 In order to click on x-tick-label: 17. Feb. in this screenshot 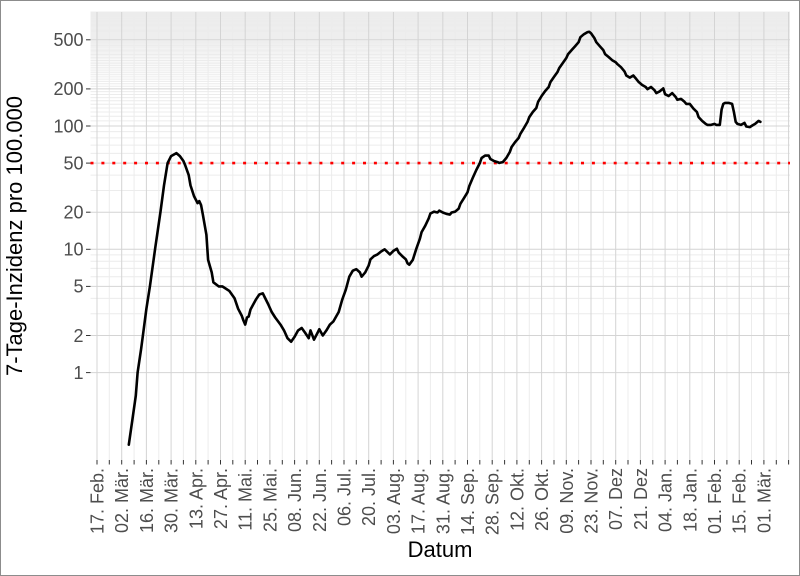, I will do `click(98, 501)`.